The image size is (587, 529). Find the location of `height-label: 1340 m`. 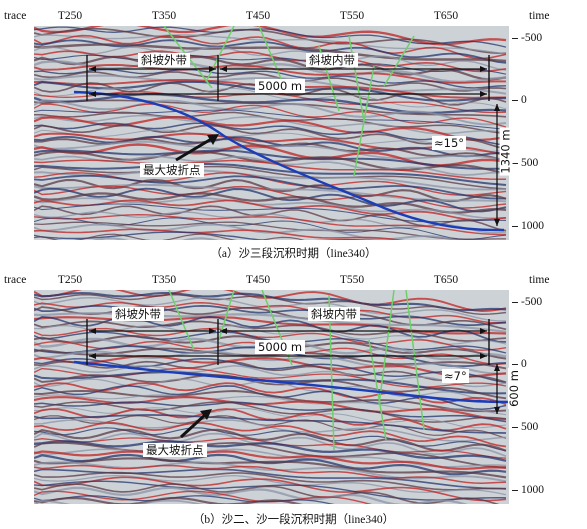

height-label: 1340 m is located at coordinates (505, 151).